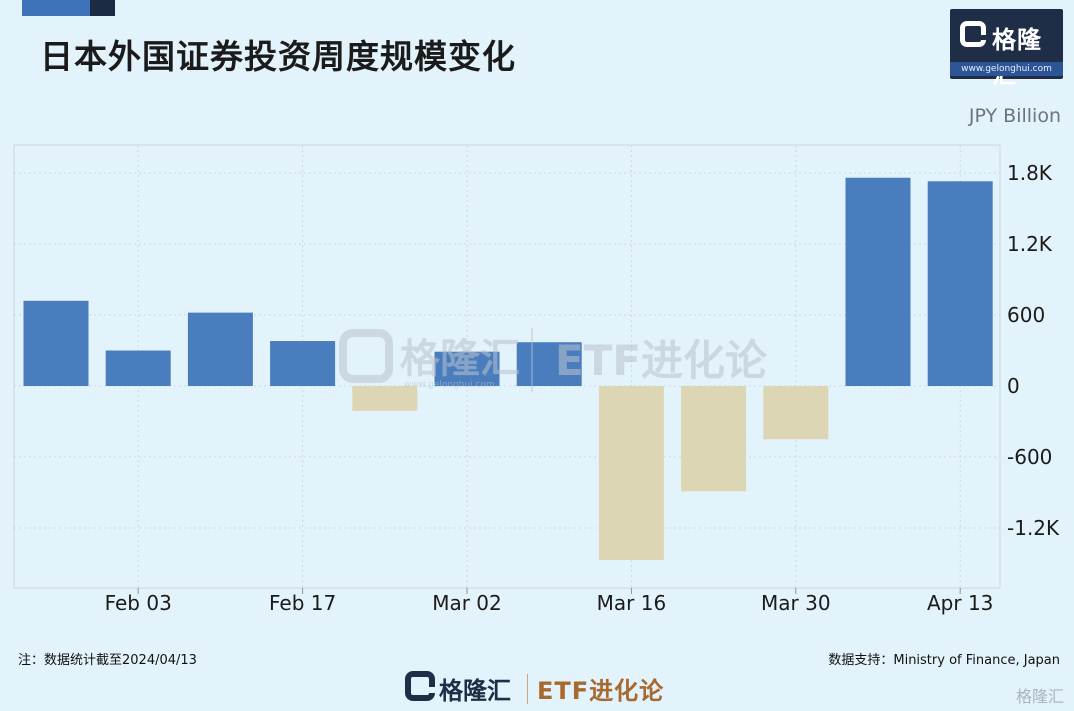 The width and height of the screenshot is (1074, 711). I want to click on footer-logo-name: 格隆汇, so click(475, 691).